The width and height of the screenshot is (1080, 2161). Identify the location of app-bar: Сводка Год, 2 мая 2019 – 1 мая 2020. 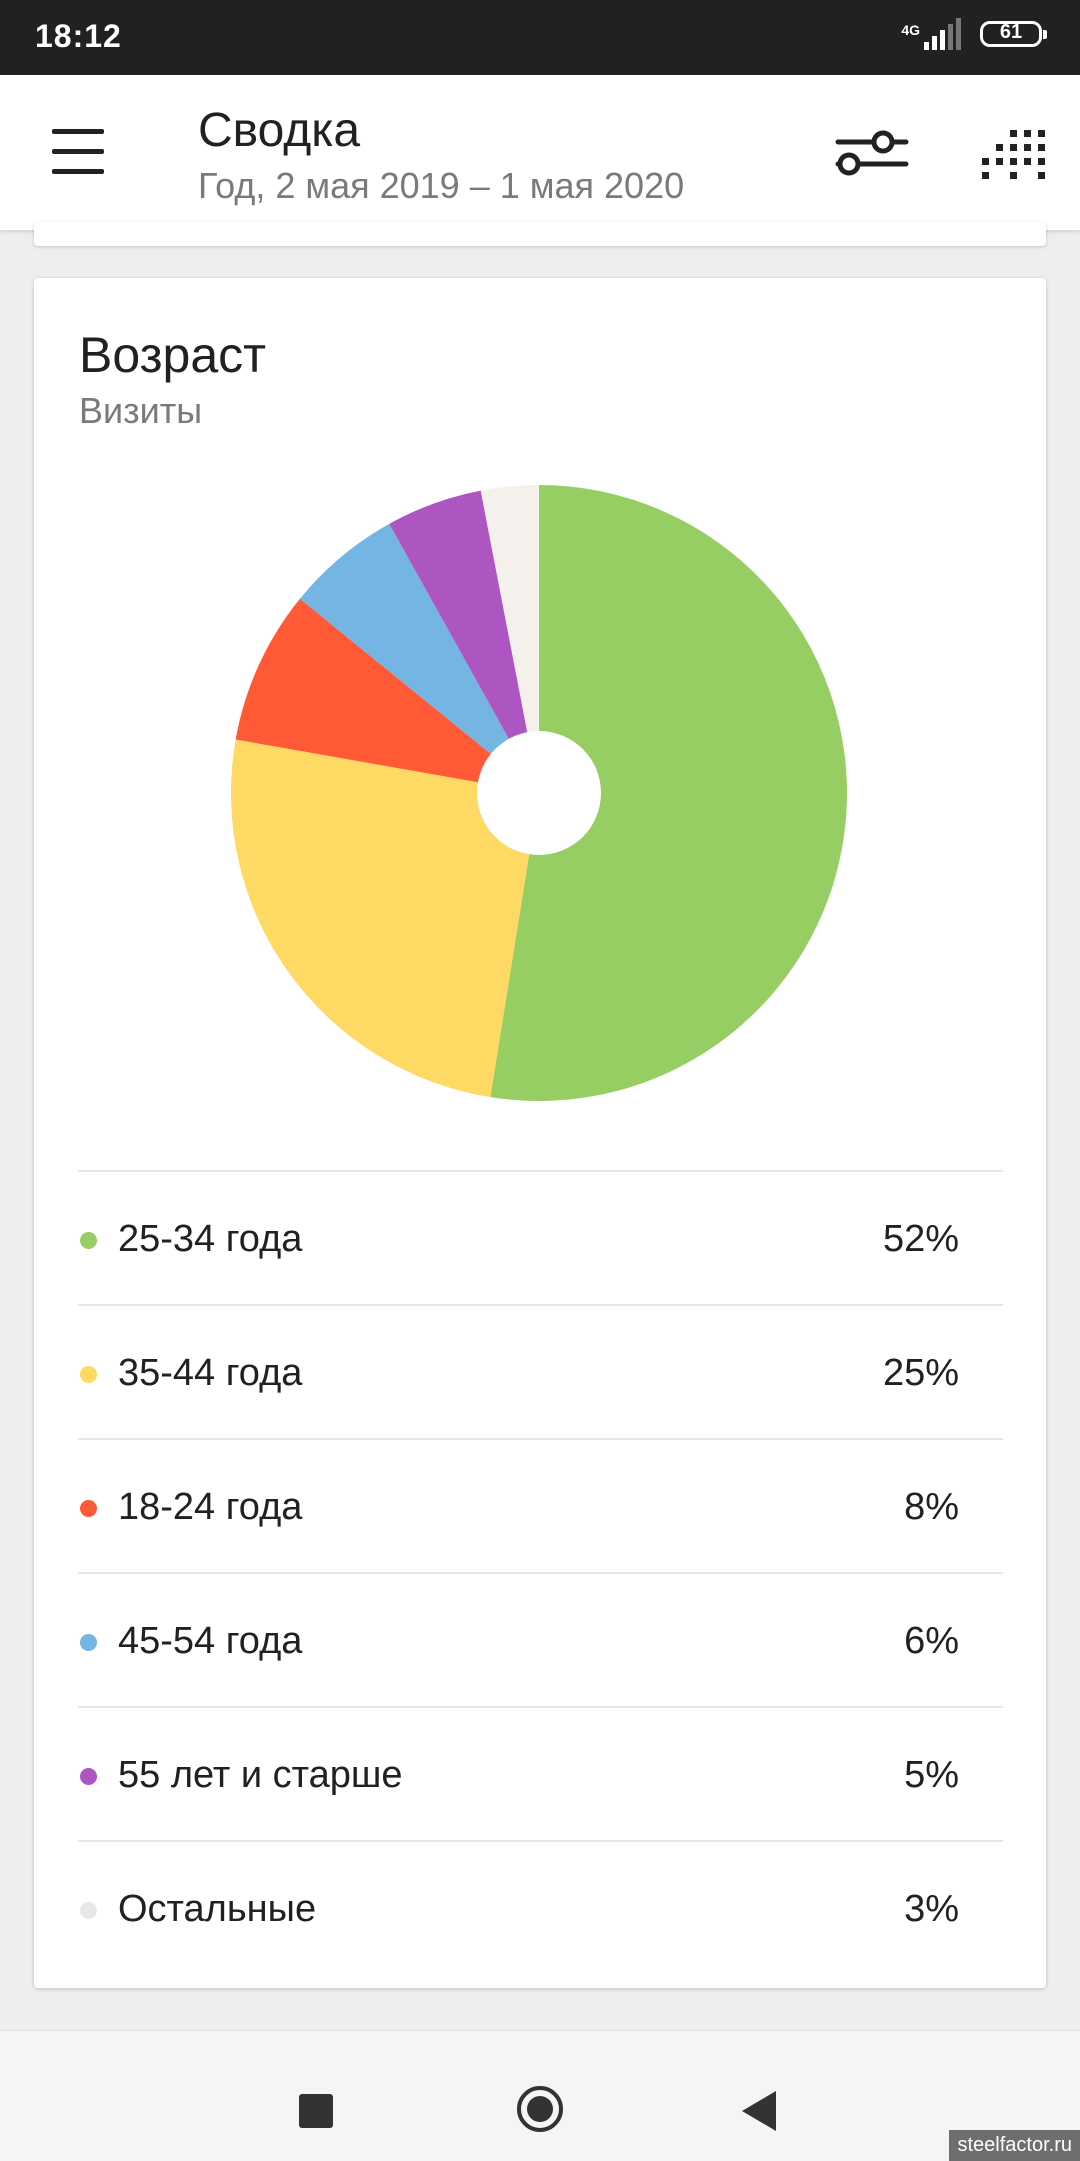
(540, 152).